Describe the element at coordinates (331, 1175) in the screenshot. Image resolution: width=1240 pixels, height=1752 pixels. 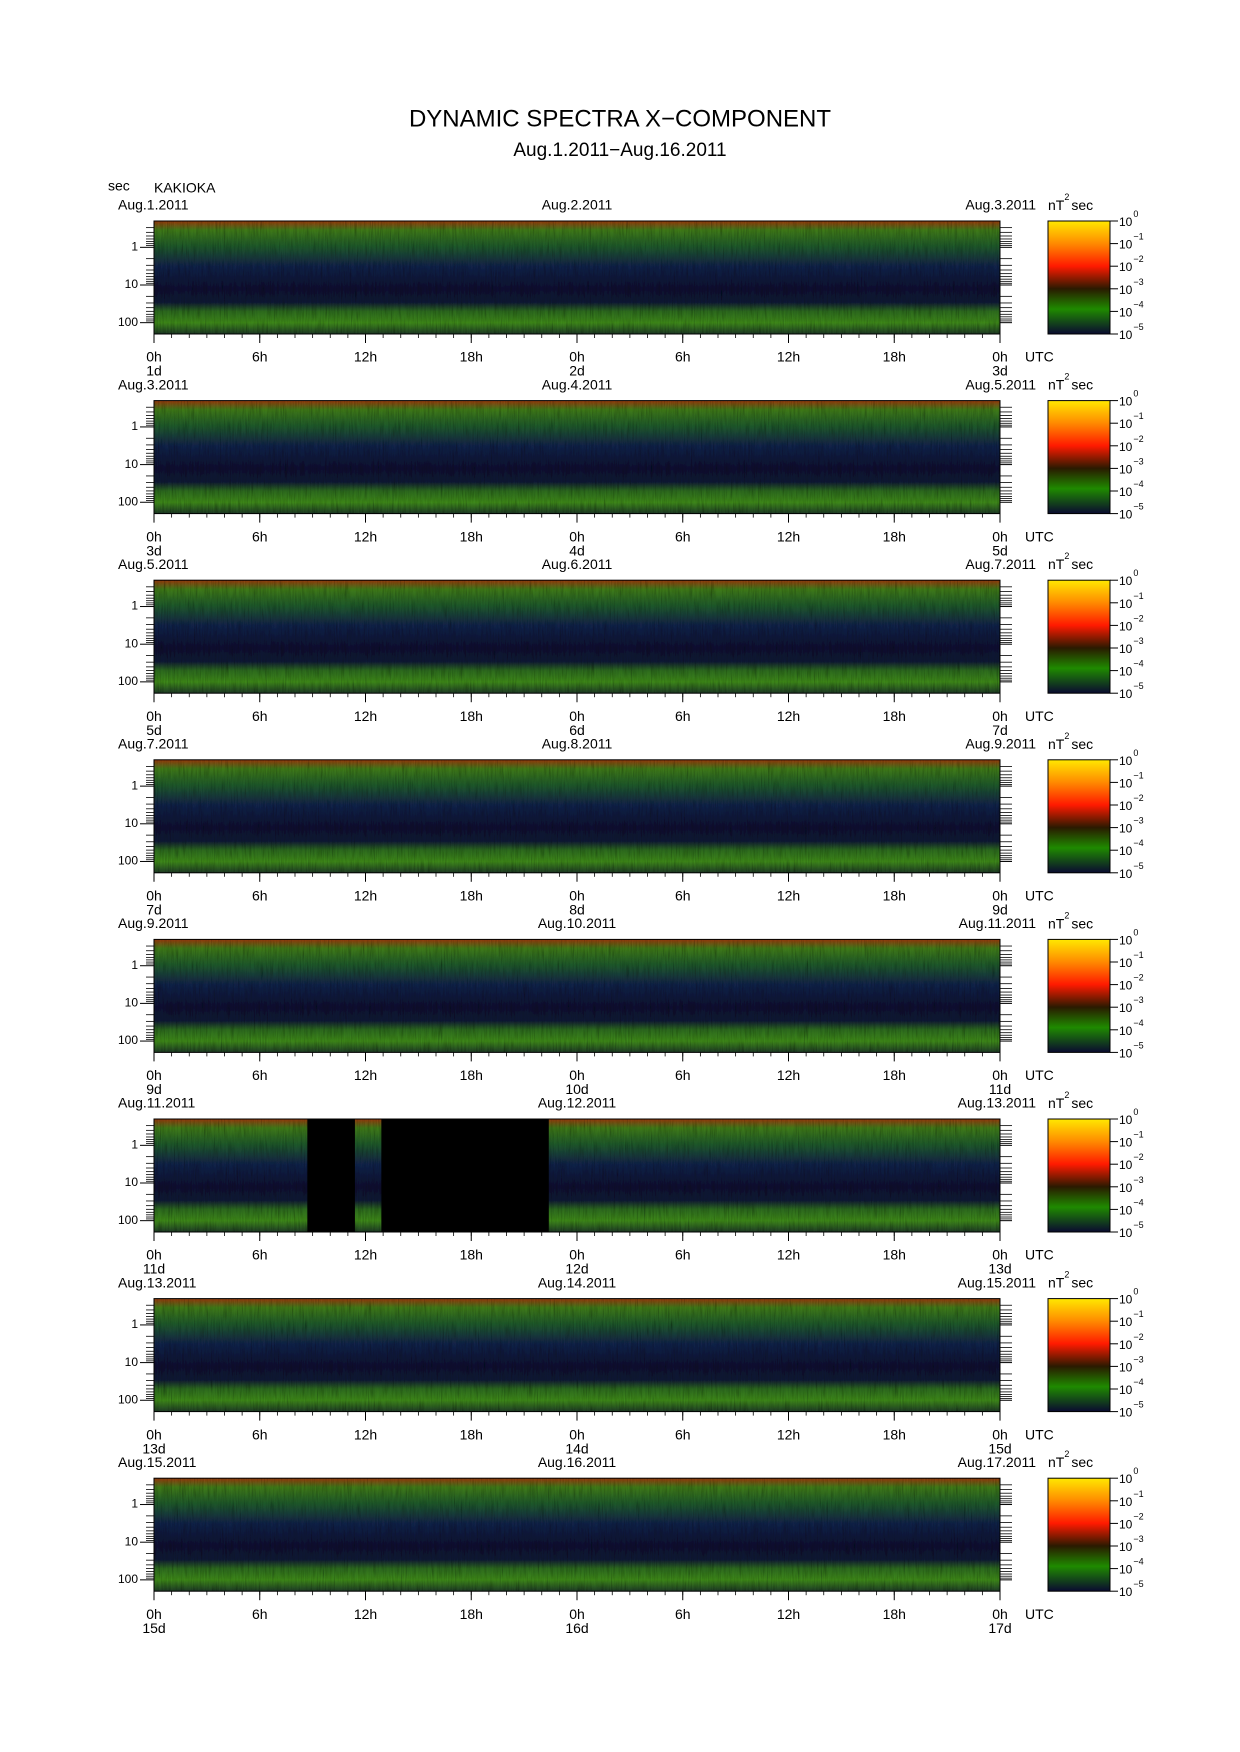
I see `data-gap` at that location.